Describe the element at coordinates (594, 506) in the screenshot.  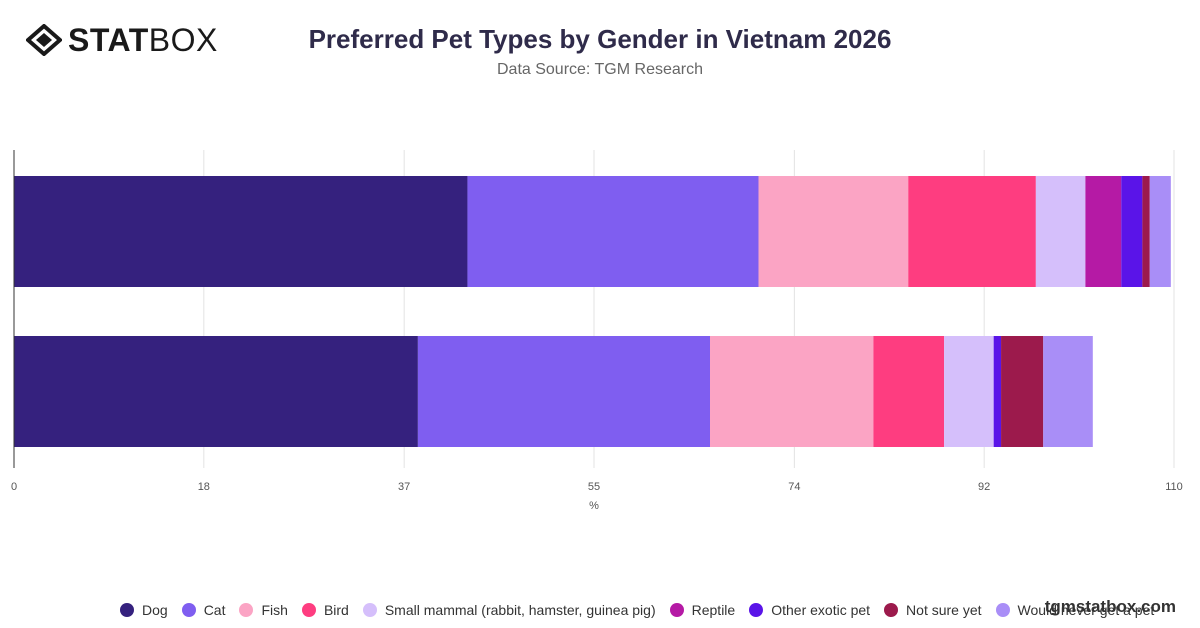
I see `x-axis-label: %` at that location.